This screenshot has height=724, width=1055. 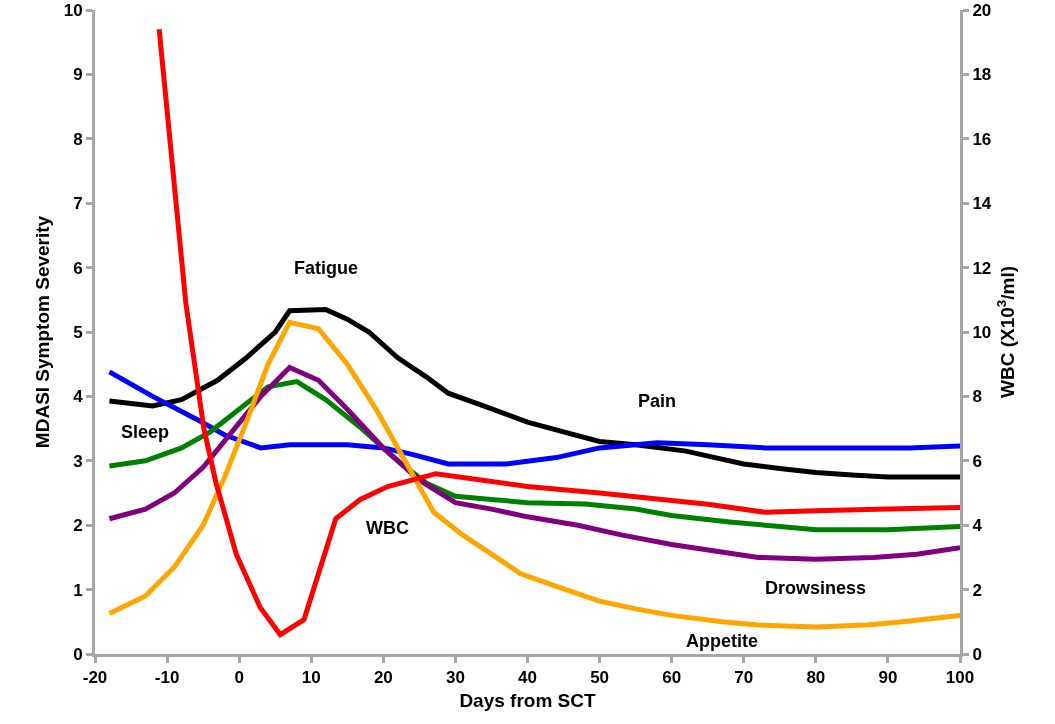 I want to click on series-label: WBC, so click(x=387, y=528).